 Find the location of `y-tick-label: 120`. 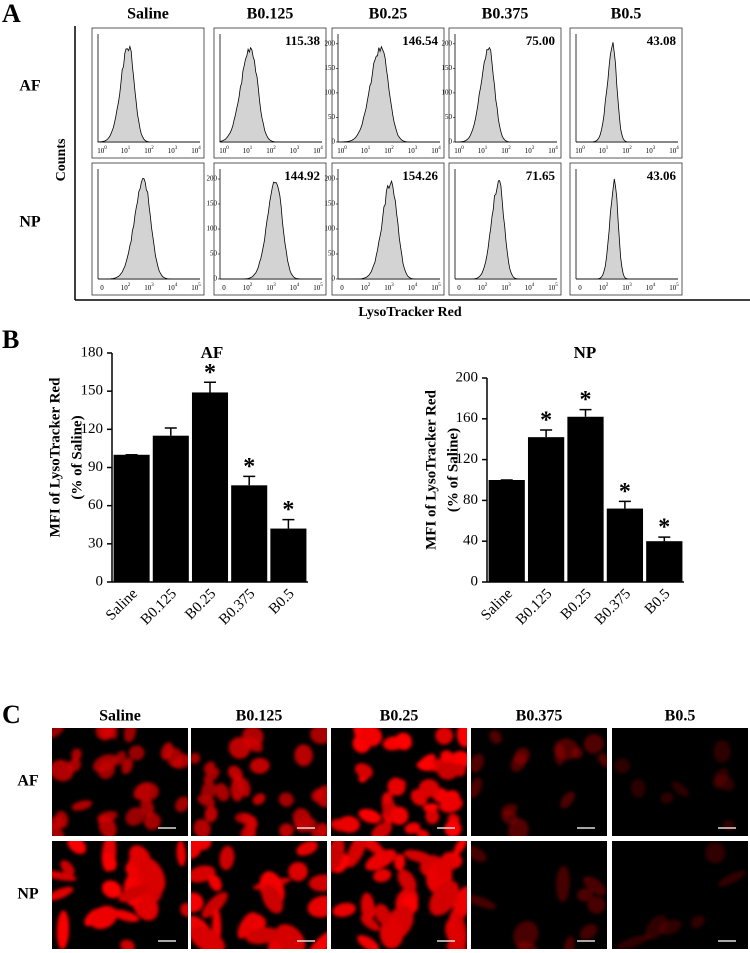

y-tick-label: 120 is located at coordinates (92, 429).